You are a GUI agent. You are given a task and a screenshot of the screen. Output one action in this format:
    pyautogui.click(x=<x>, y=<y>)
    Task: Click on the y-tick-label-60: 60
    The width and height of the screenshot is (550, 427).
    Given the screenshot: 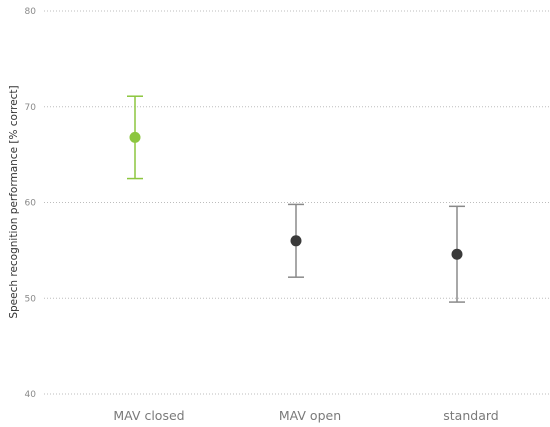 What is the action you would take?
    pyautogui.click(x=31, y=204)
    